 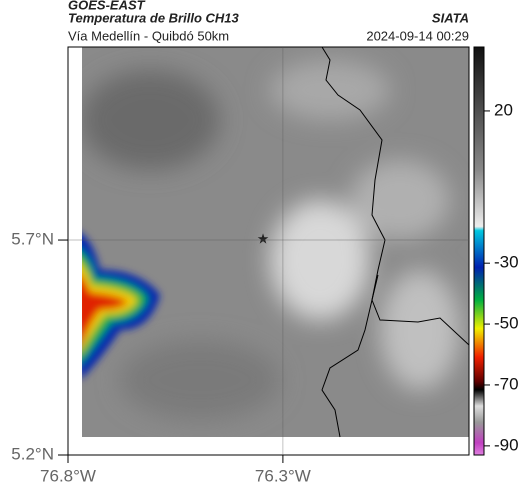 I want to click on agency: SIATA, so click(x=450, y=17).